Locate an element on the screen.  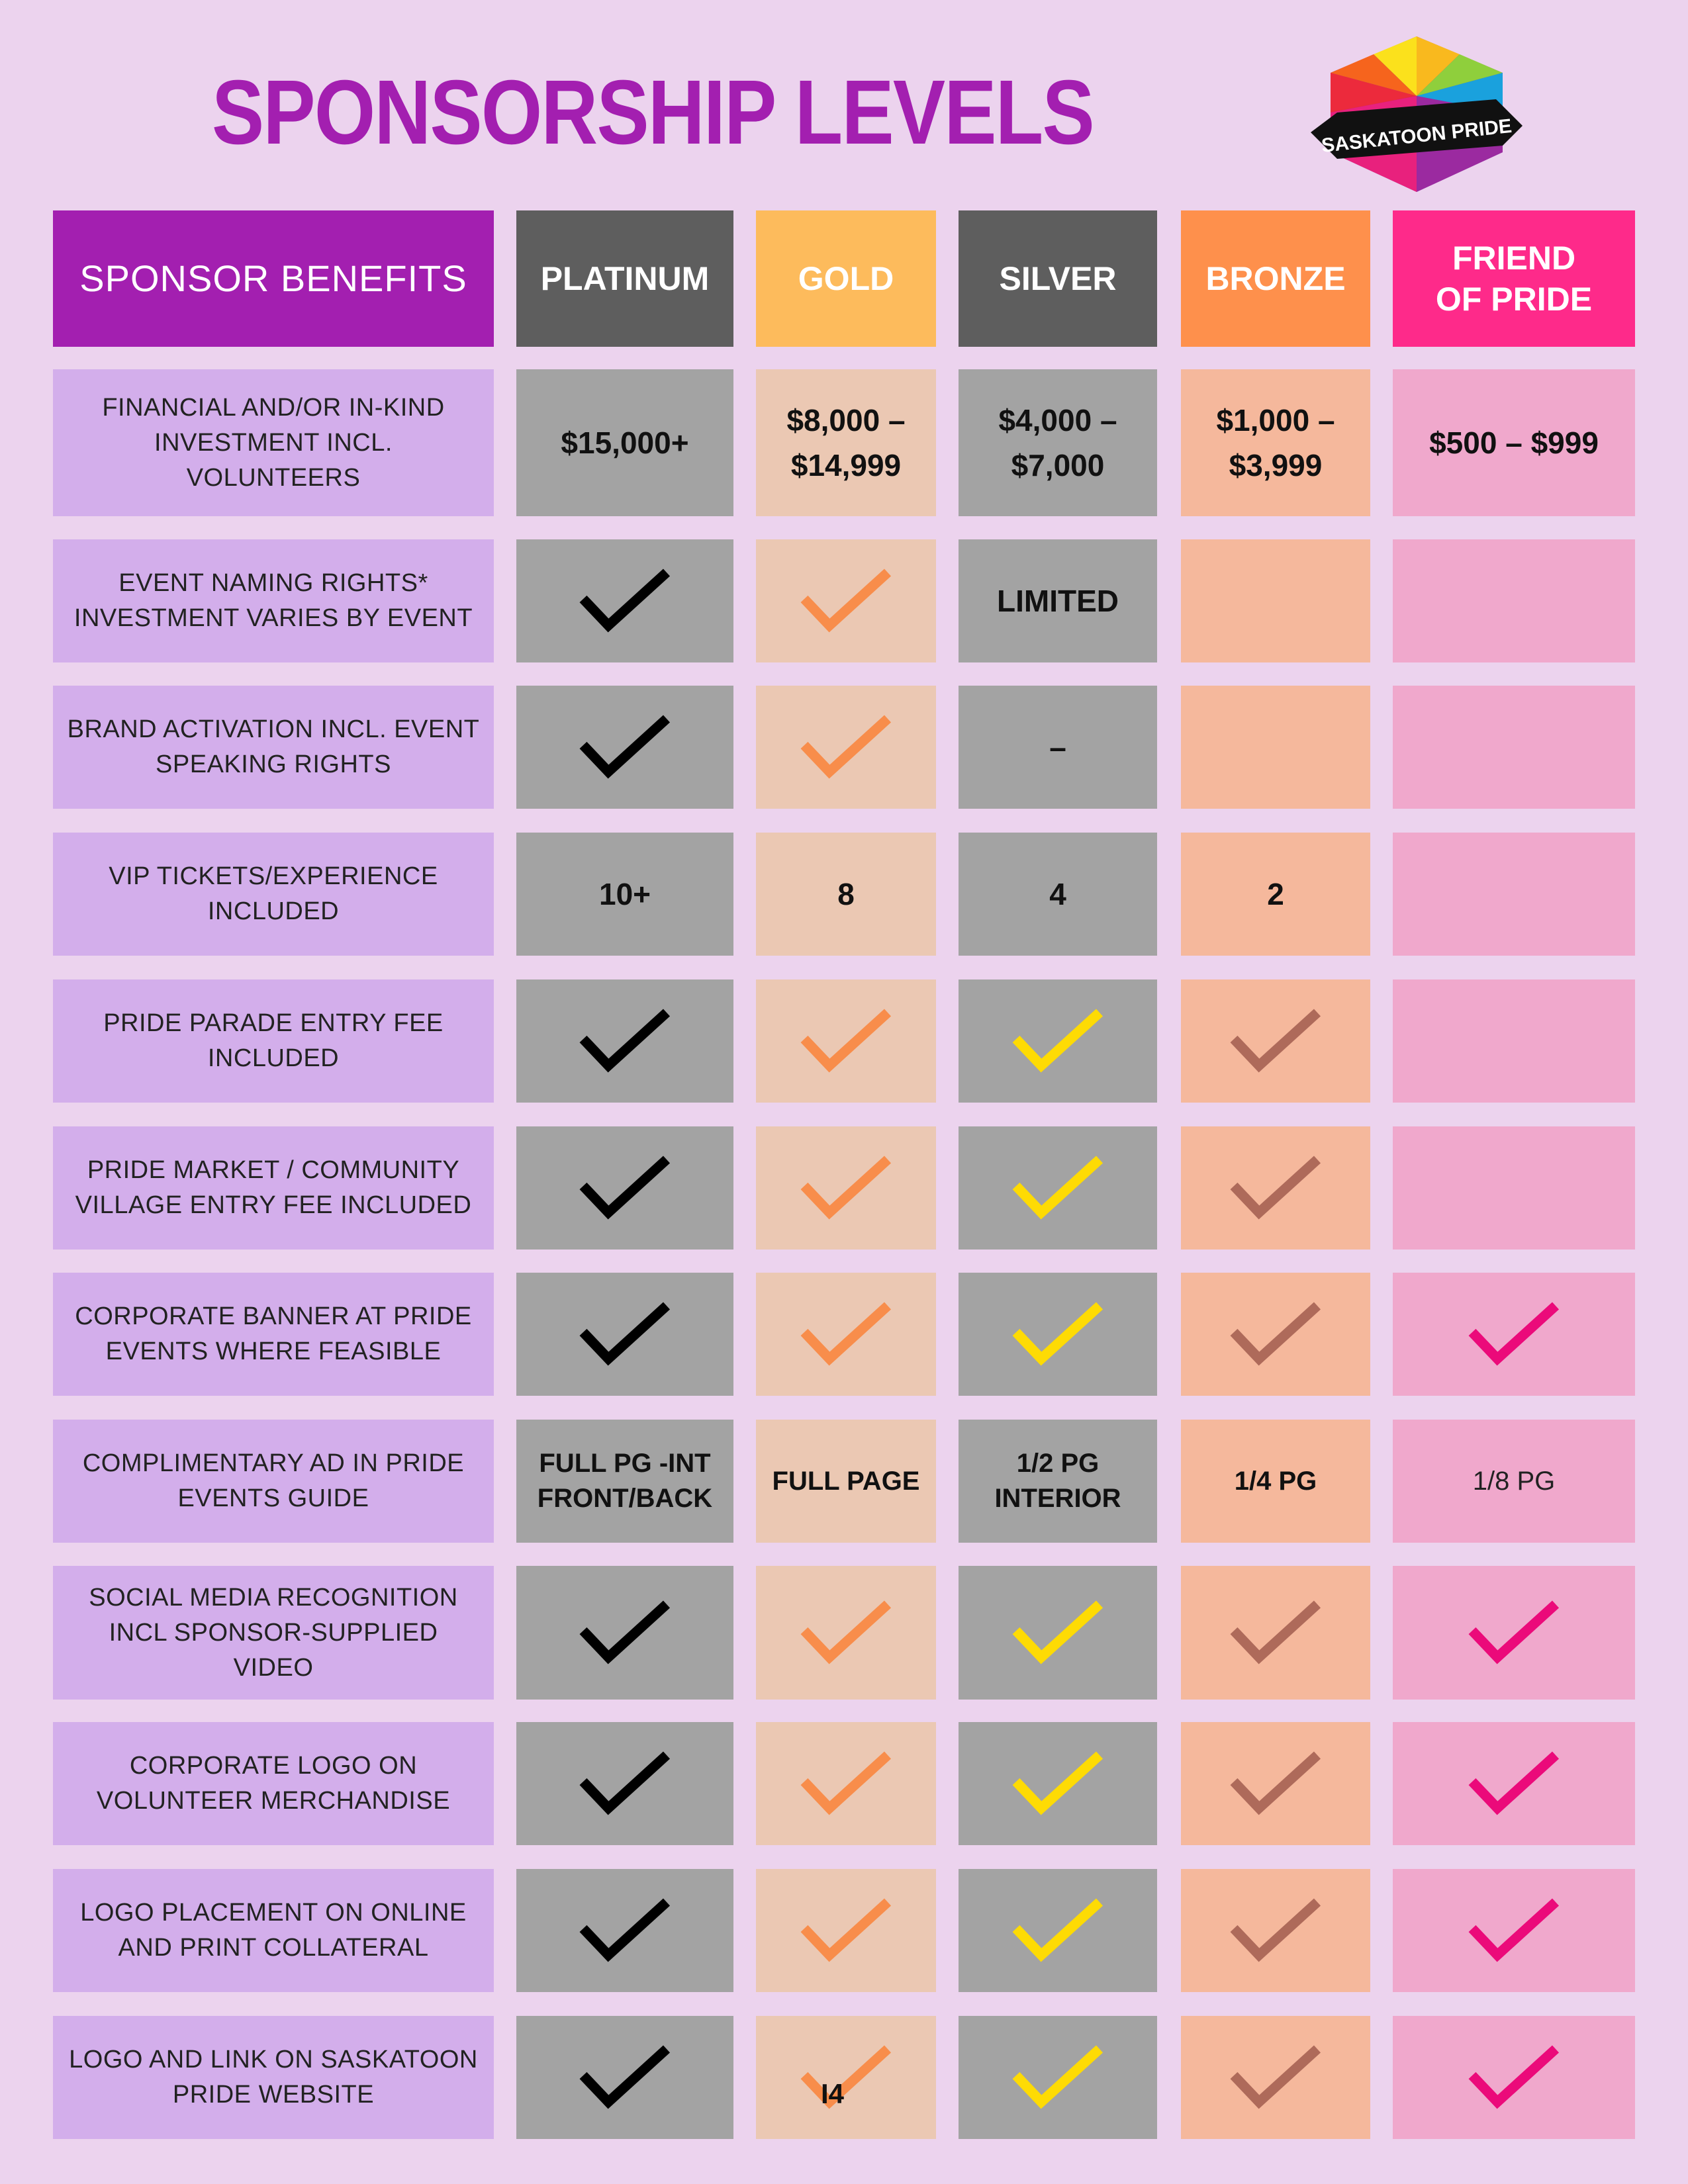
platinum-cell: 10+ is located at coordinates (624, 894).